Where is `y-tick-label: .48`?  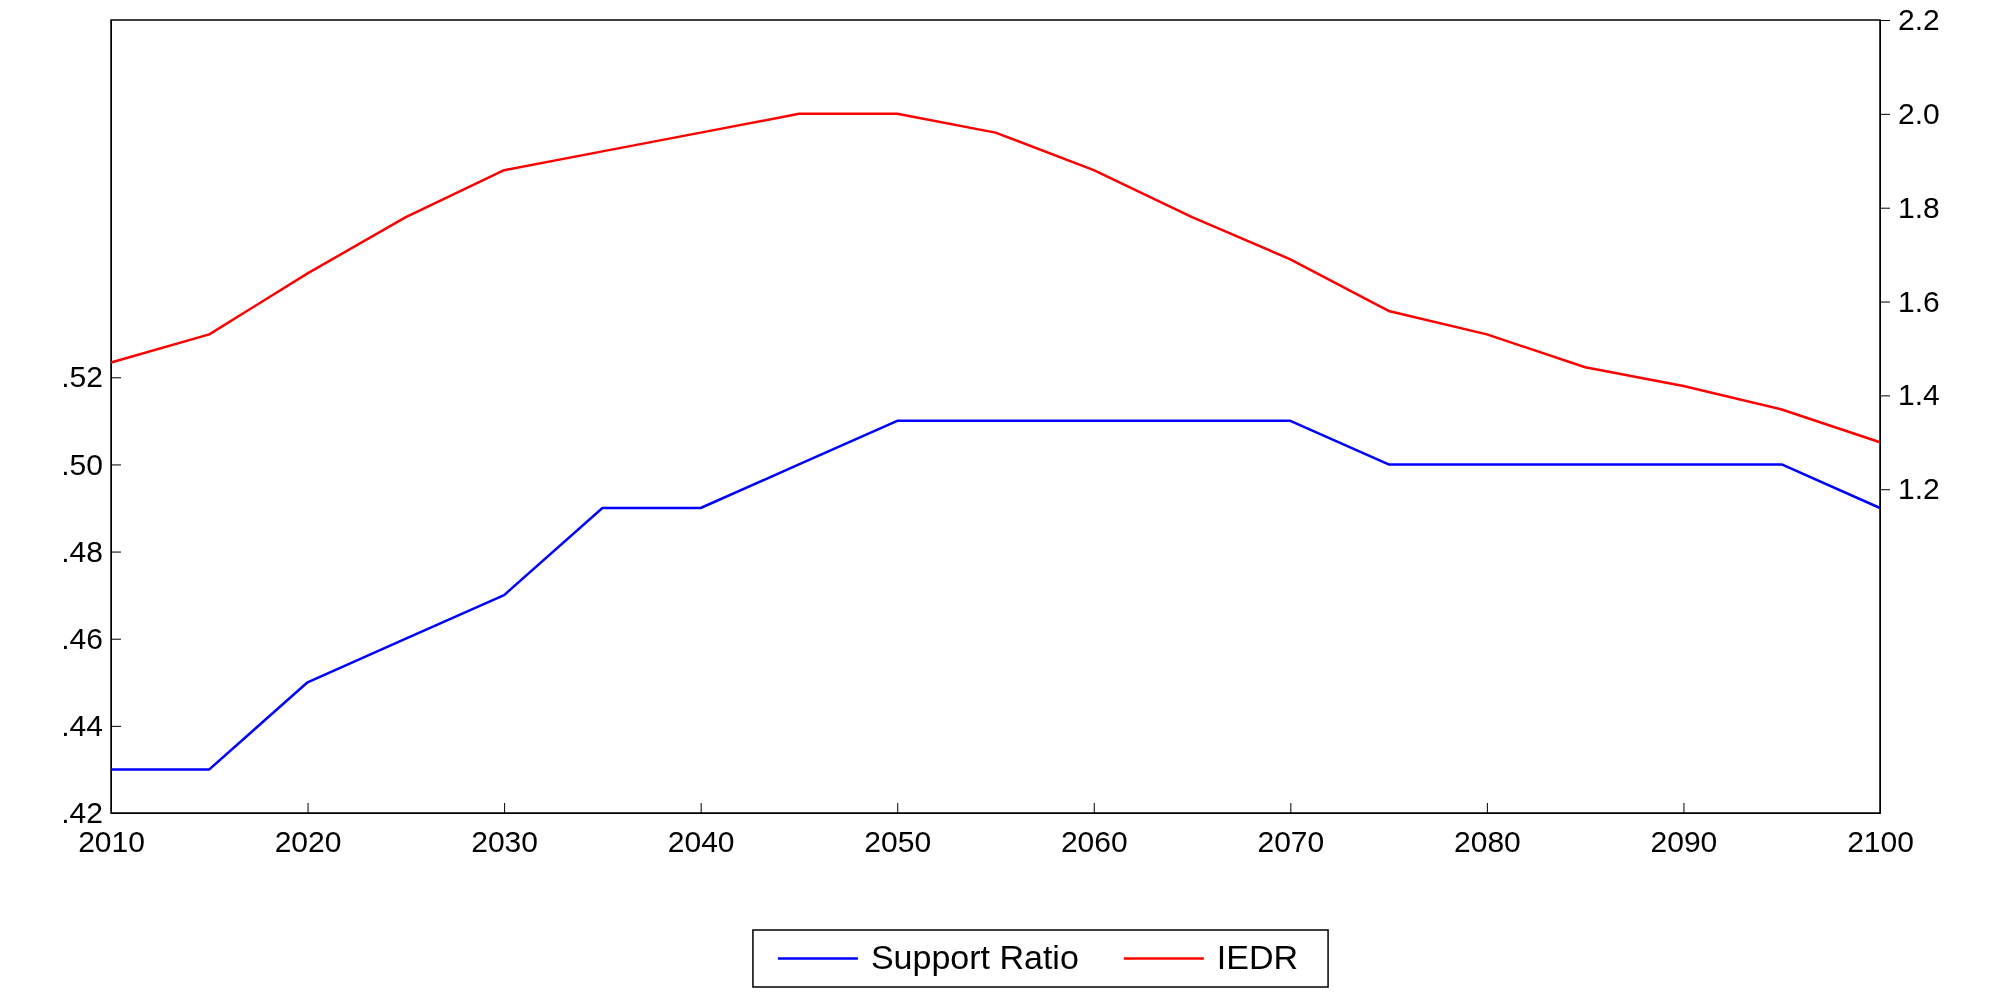 y-tick-label: .48 is located at coordinates (82, 551).